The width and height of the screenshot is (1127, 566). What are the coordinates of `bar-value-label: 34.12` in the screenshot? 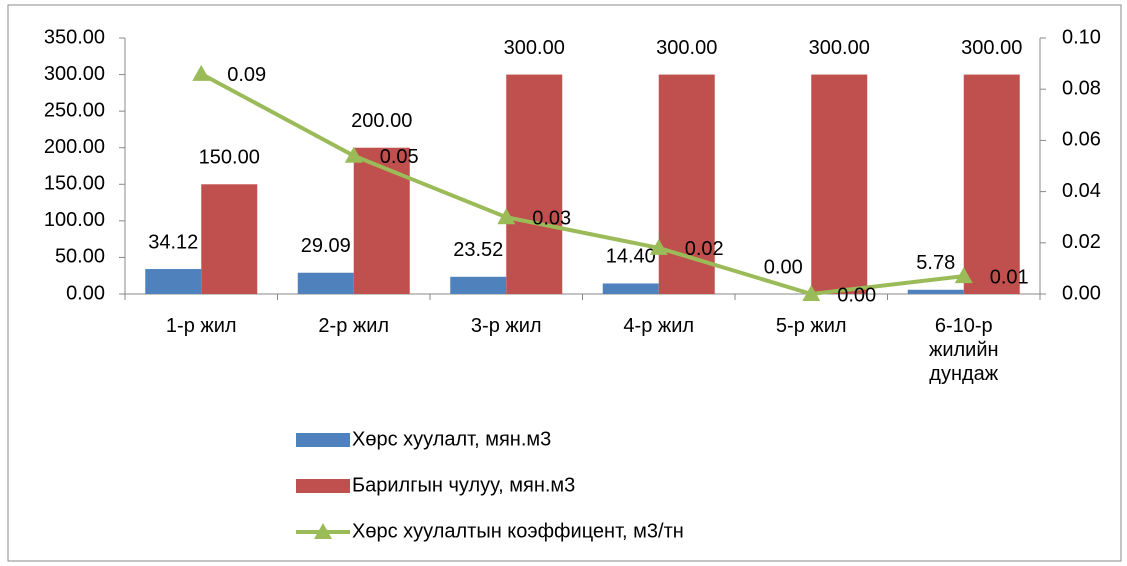 It's located at (173, 242).